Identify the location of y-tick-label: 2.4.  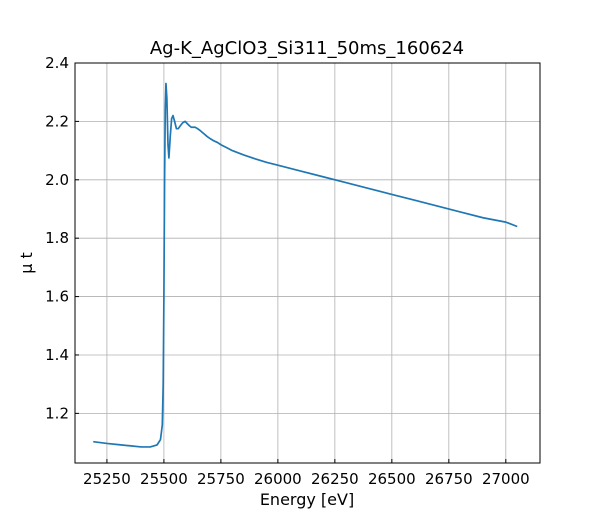
(57, 63).